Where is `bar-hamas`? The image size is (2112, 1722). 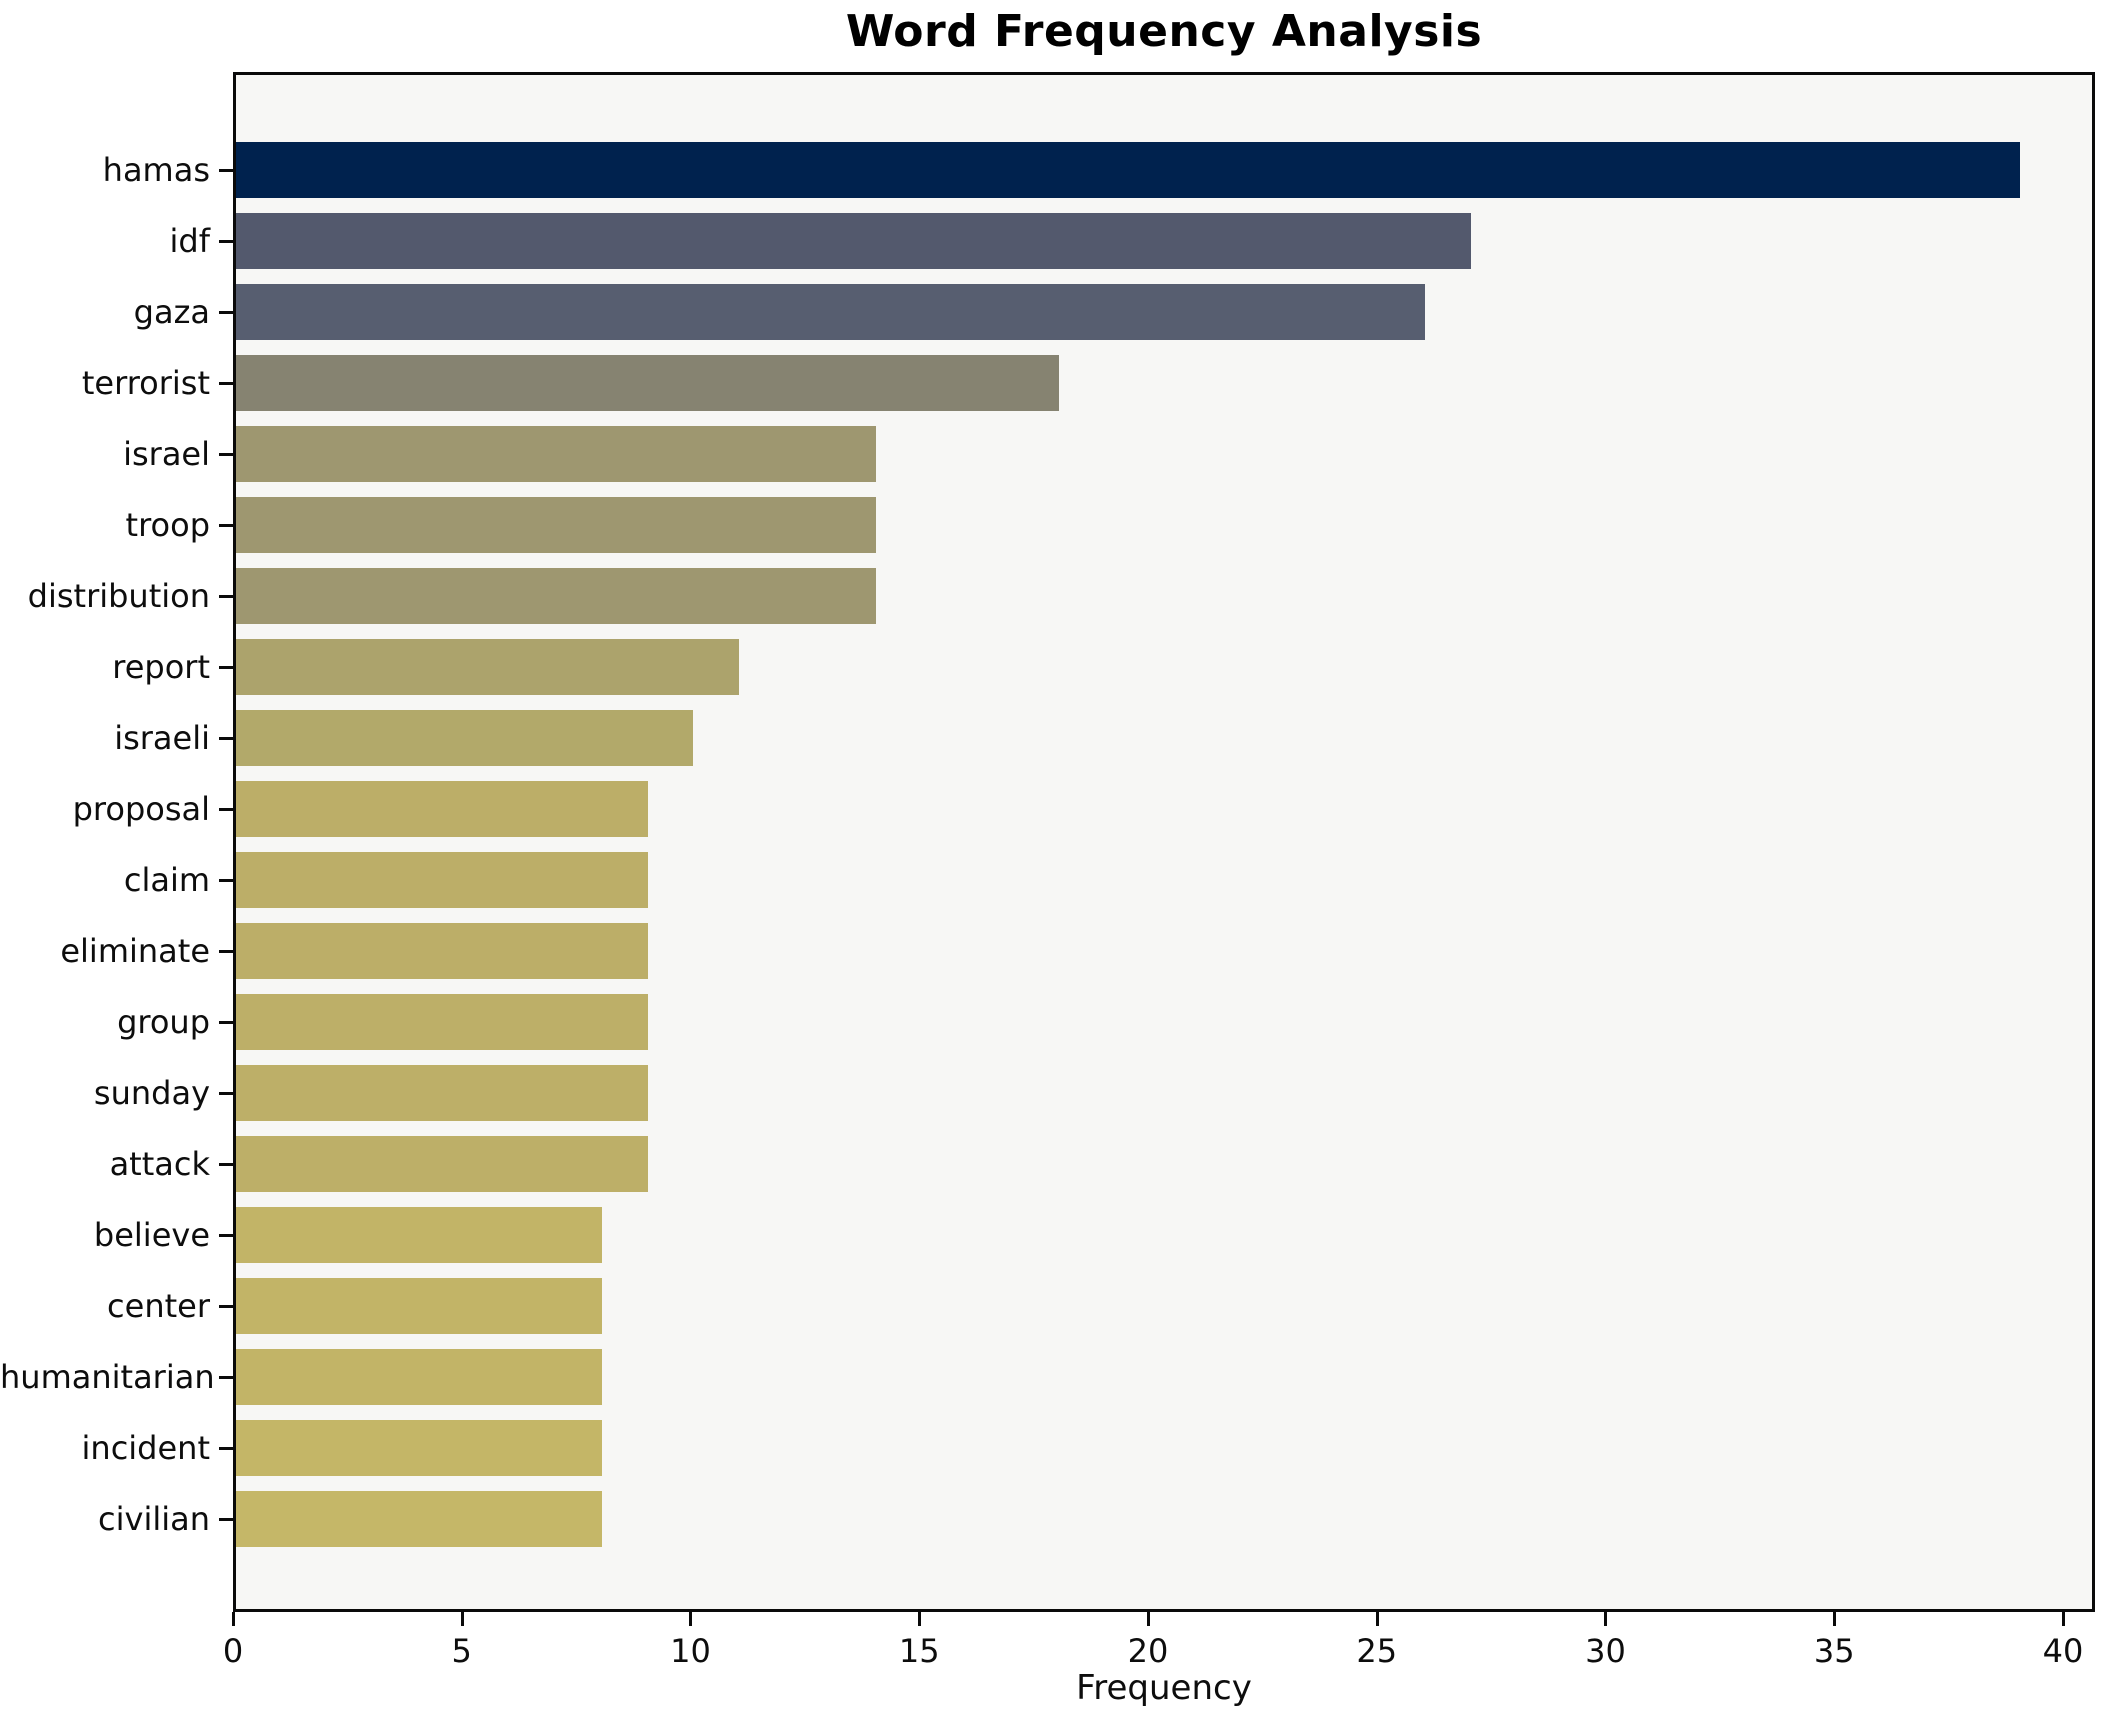 bar-hamas is located at coordinates (1128, 170).